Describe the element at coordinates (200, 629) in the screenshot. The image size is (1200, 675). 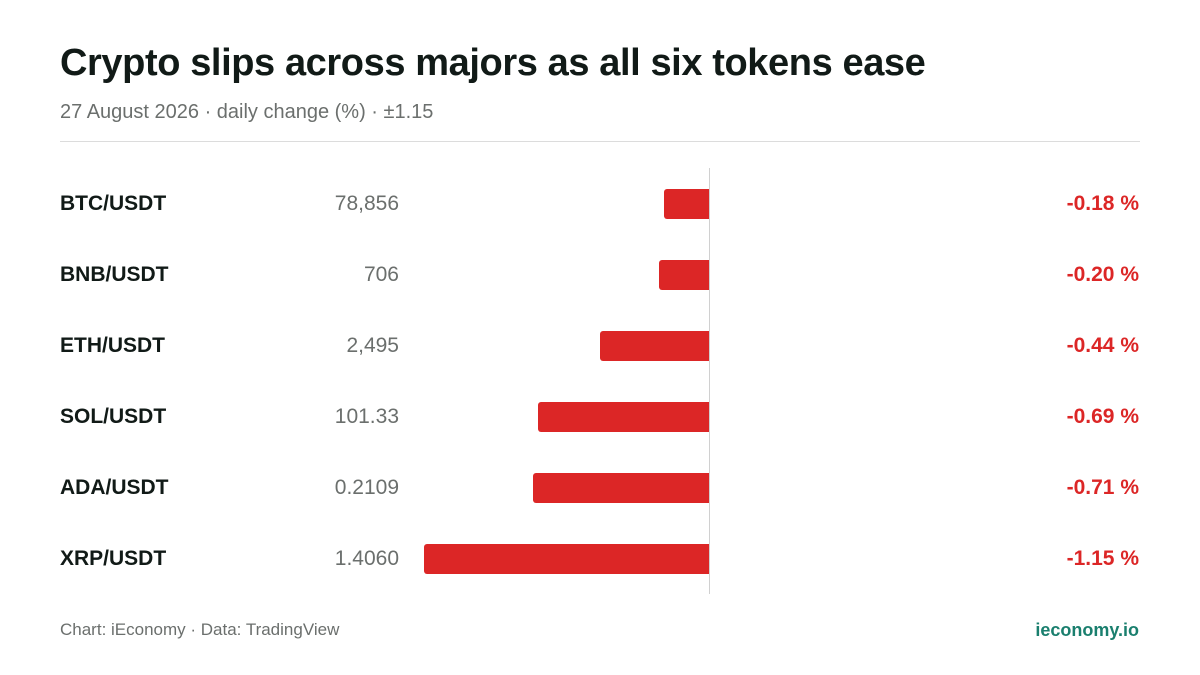
I see `source-credit: Chart: iEconomy · Data: TradingView` at that location.